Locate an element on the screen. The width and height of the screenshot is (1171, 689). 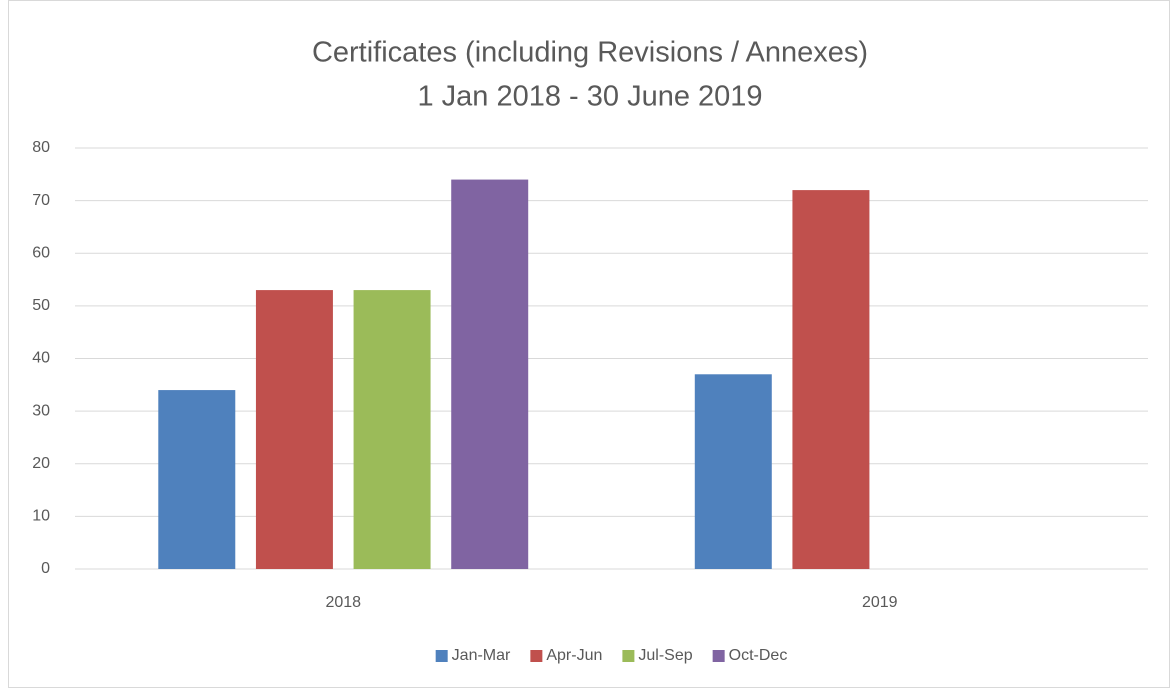
y-tick-label: 50 is located at coordinates (41, 305).